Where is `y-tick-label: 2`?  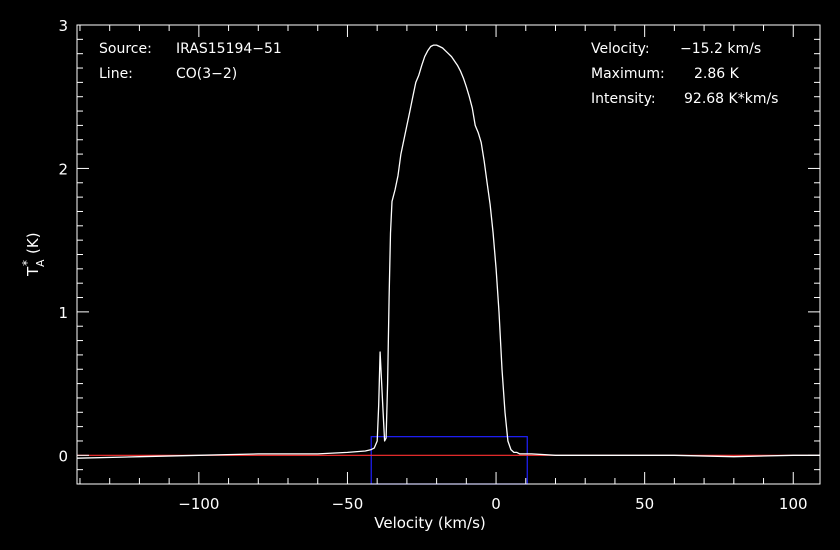
y-tick-label: 2 is located at coordinates (63, 169).